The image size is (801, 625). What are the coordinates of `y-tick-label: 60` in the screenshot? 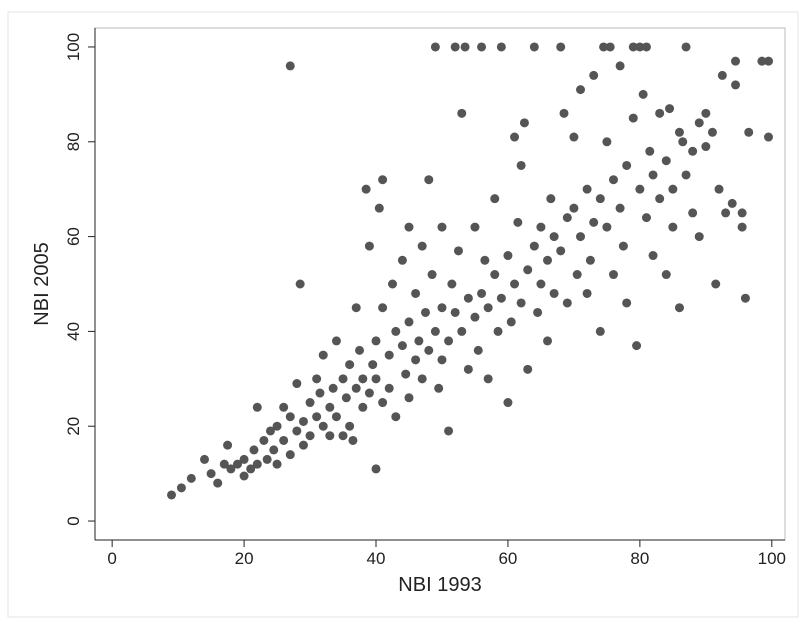 It's located at (73, 236).